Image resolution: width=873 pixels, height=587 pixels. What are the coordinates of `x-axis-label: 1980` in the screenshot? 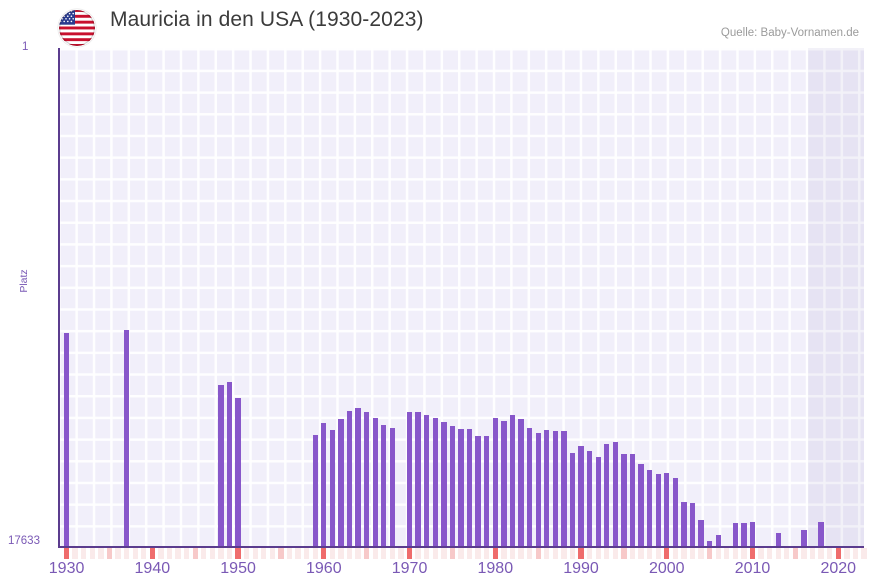 It's located at (495, 568).